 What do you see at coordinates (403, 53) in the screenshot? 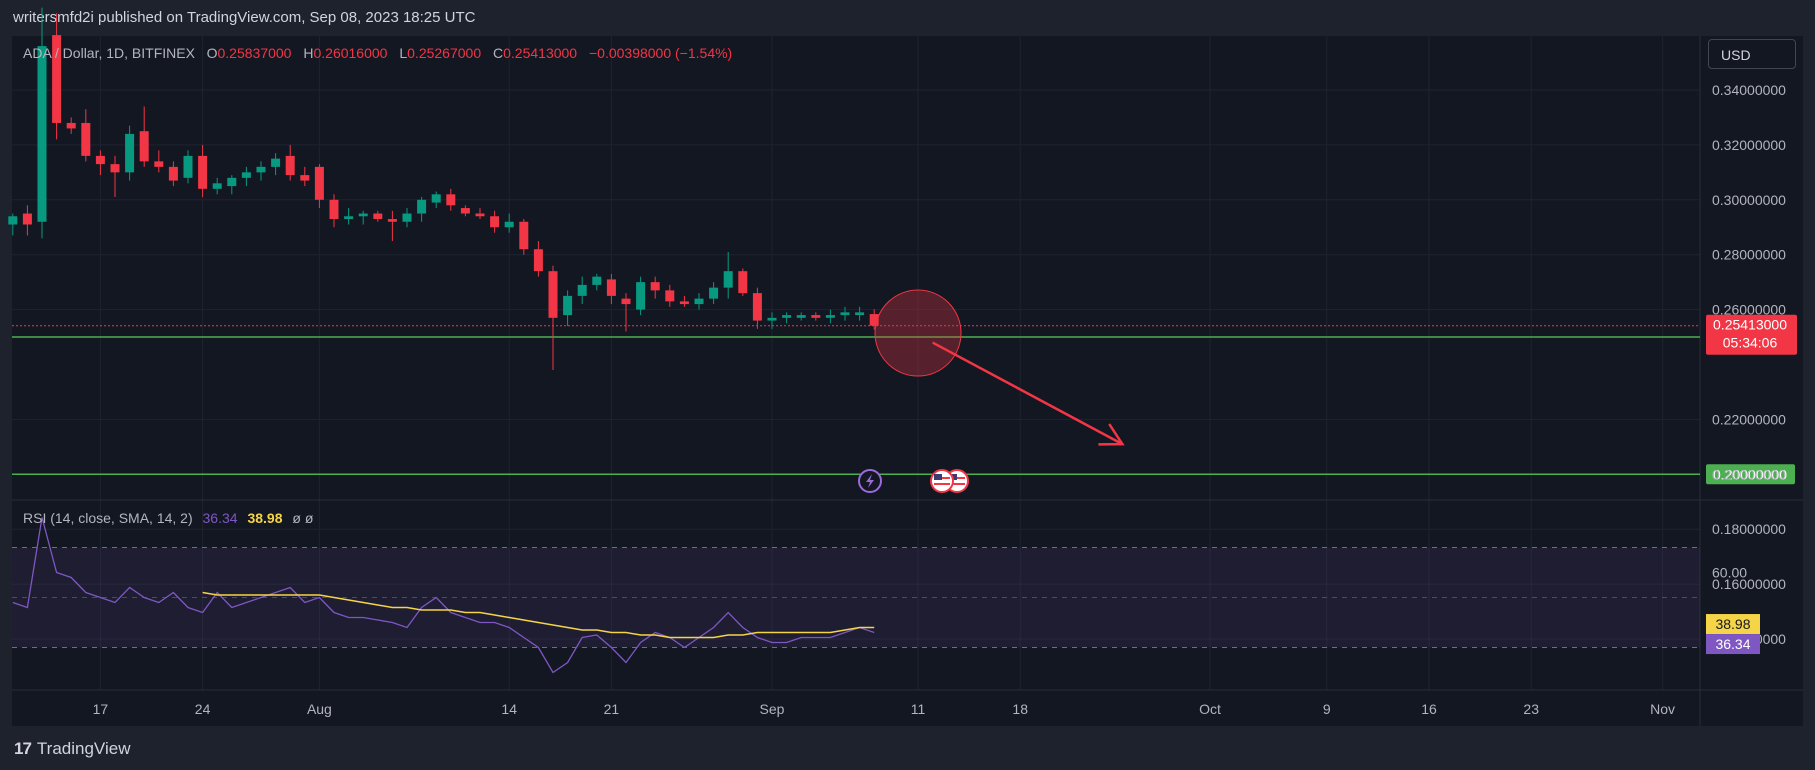
I see `low-label: L` at bounding box center [403, 53].